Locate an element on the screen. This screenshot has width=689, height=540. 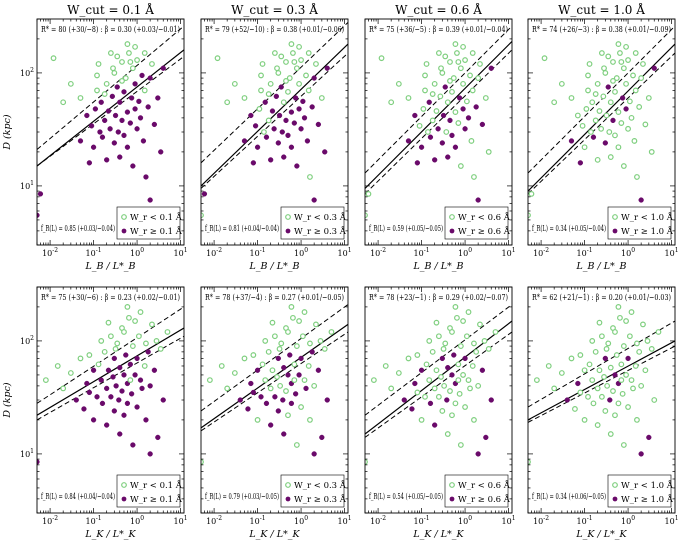
ylabel-row-1: D (kpc) is located at coordinates (7, 400).